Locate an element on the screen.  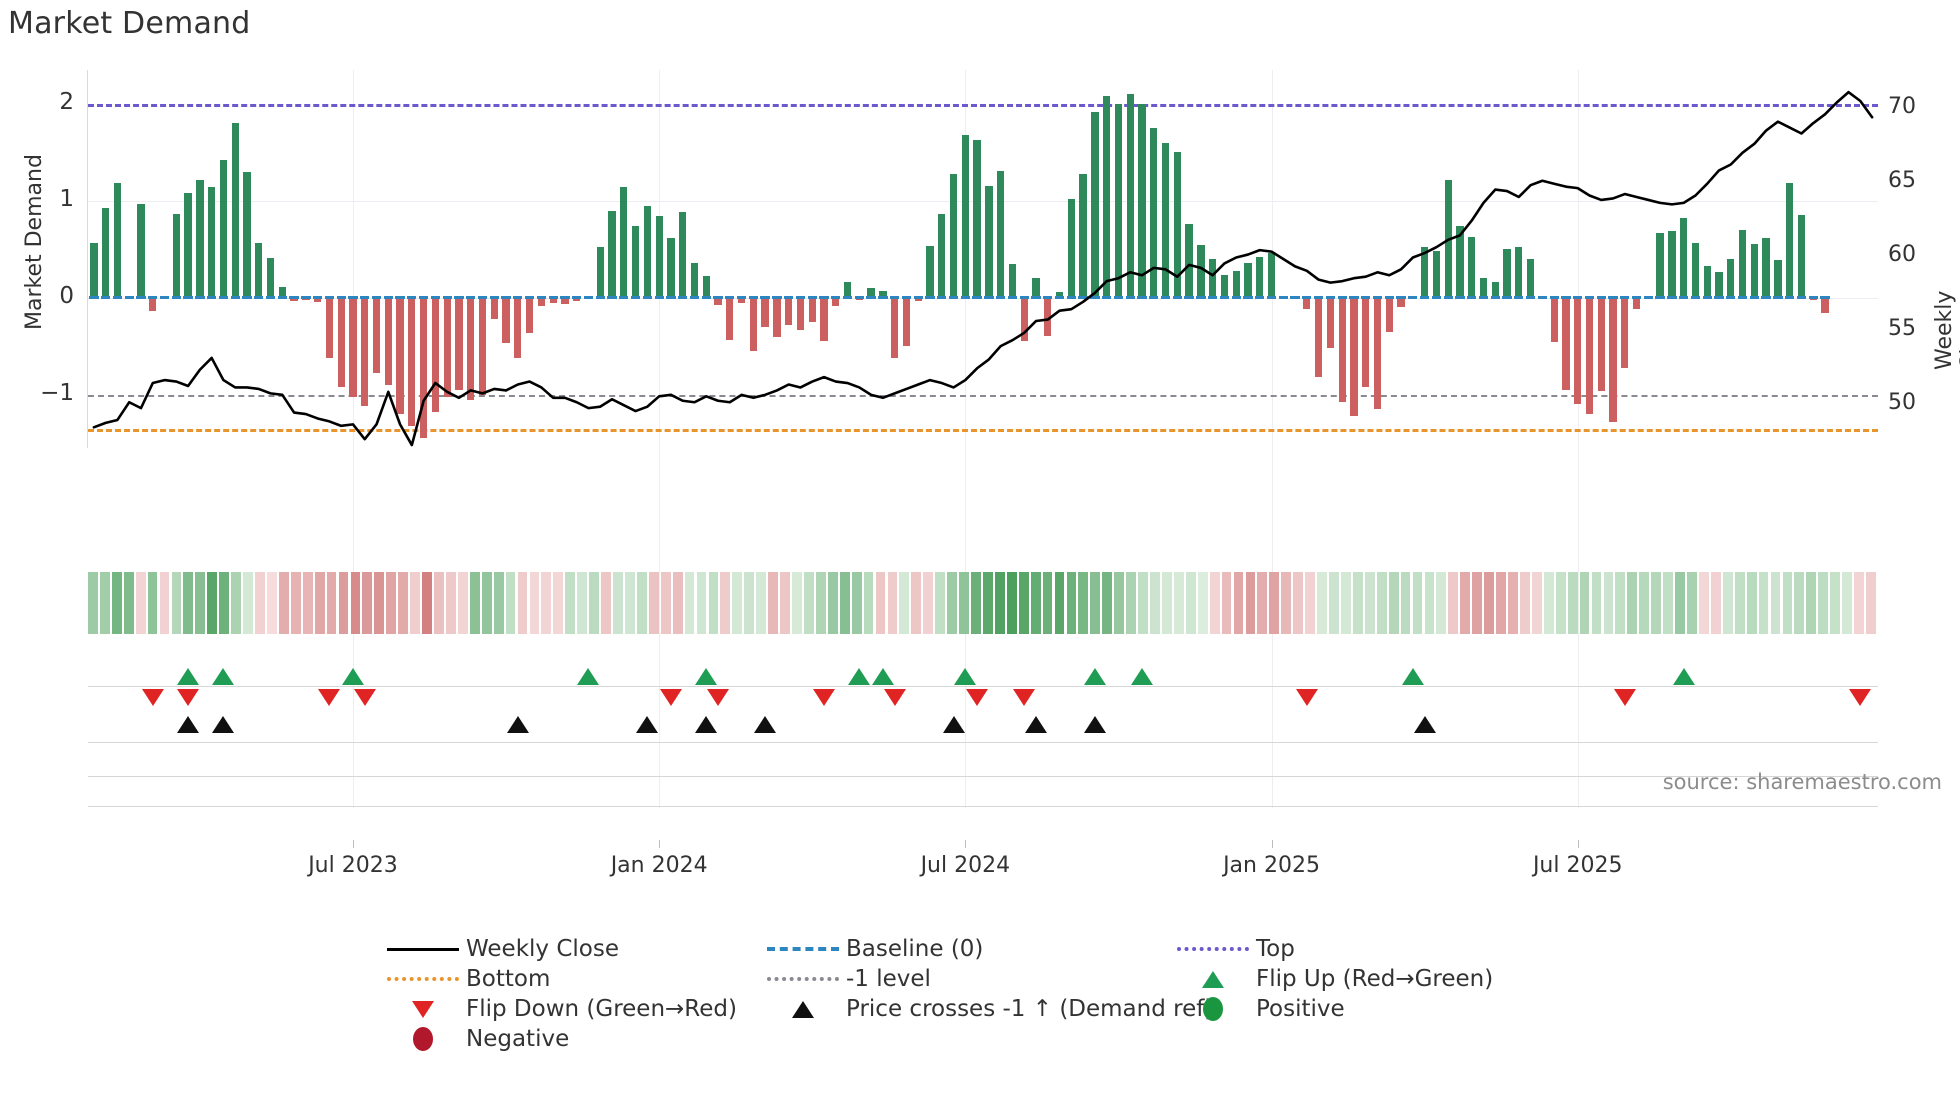
legend-label: Price crosses -1 ↑ (Demand ref) is located at coordinates (1030, 1009).